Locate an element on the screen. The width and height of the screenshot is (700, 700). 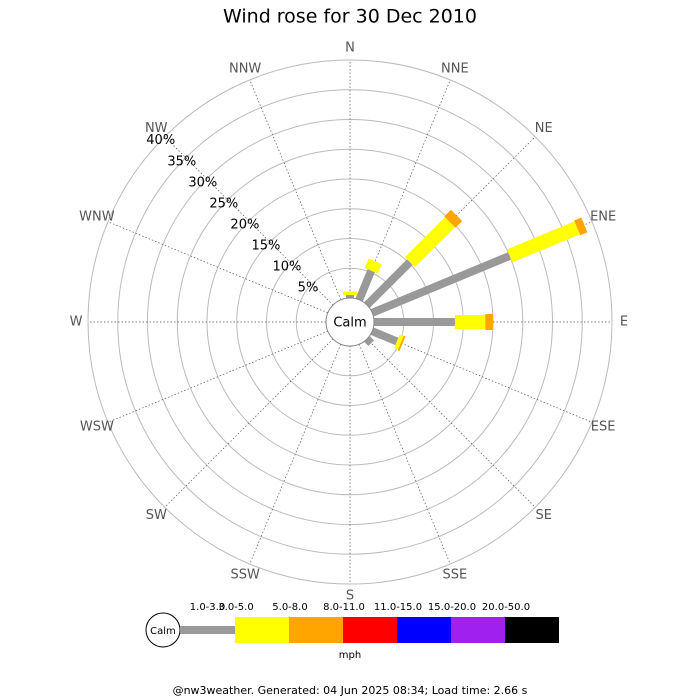
legend-label: 8.0-11.0 is located at coordinates (344, 607).